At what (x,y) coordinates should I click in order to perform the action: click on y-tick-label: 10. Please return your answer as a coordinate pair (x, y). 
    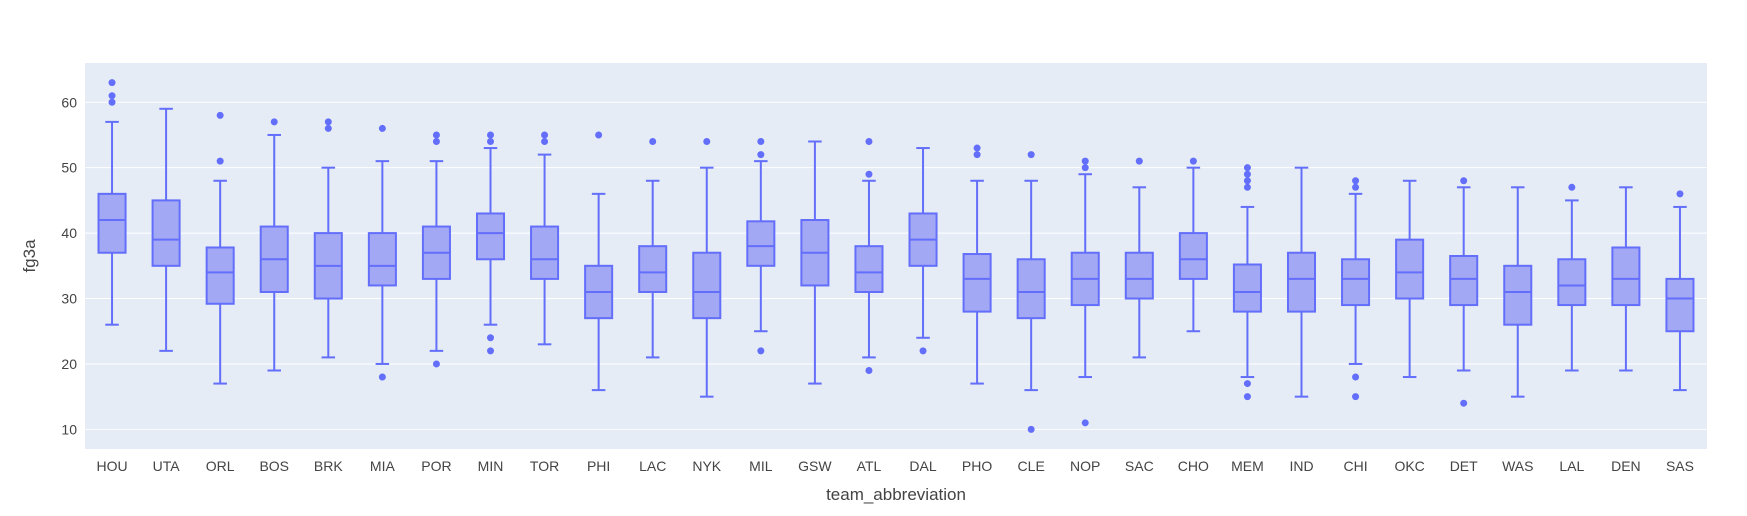
    Looking at the image, I should click on (69, 429).